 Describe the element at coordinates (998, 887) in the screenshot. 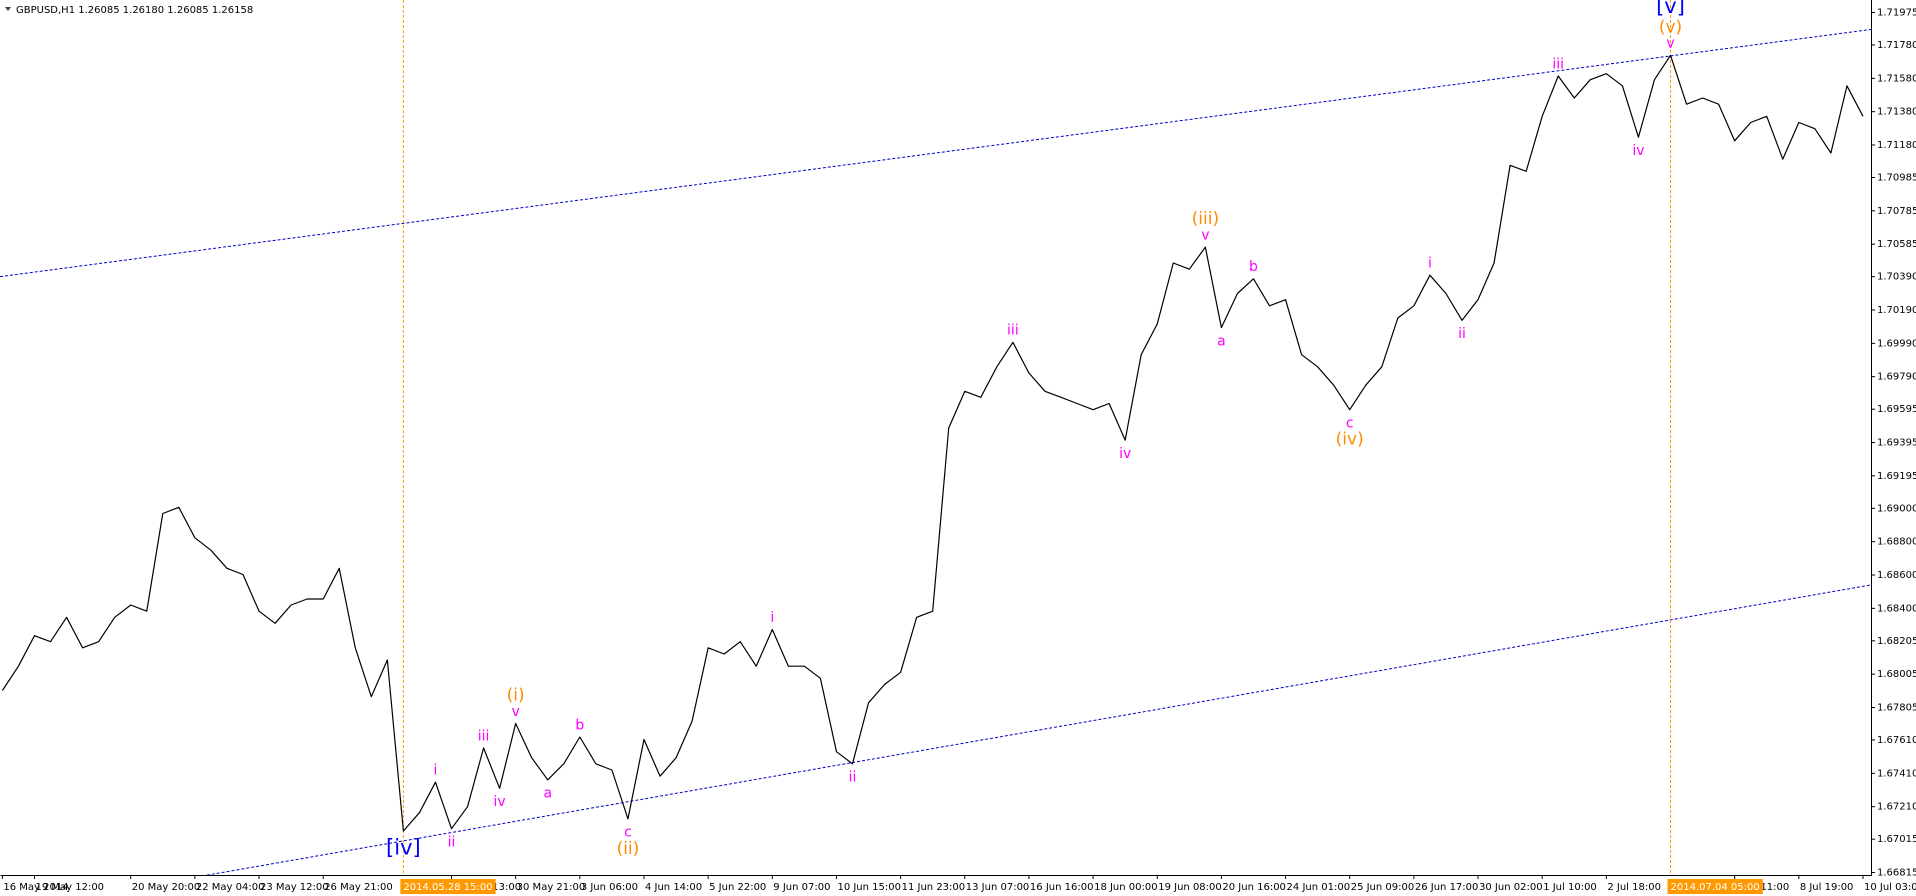

I see `x-tick-label: 13 Jun 07:00` at that location.